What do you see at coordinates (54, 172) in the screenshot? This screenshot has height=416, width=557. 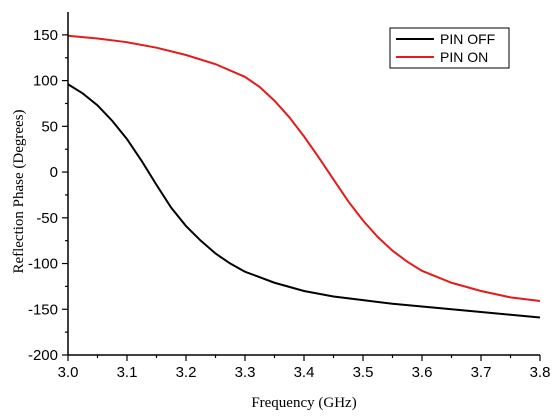 I see `y-tick-label: 0` at bounding box center [54, 172].